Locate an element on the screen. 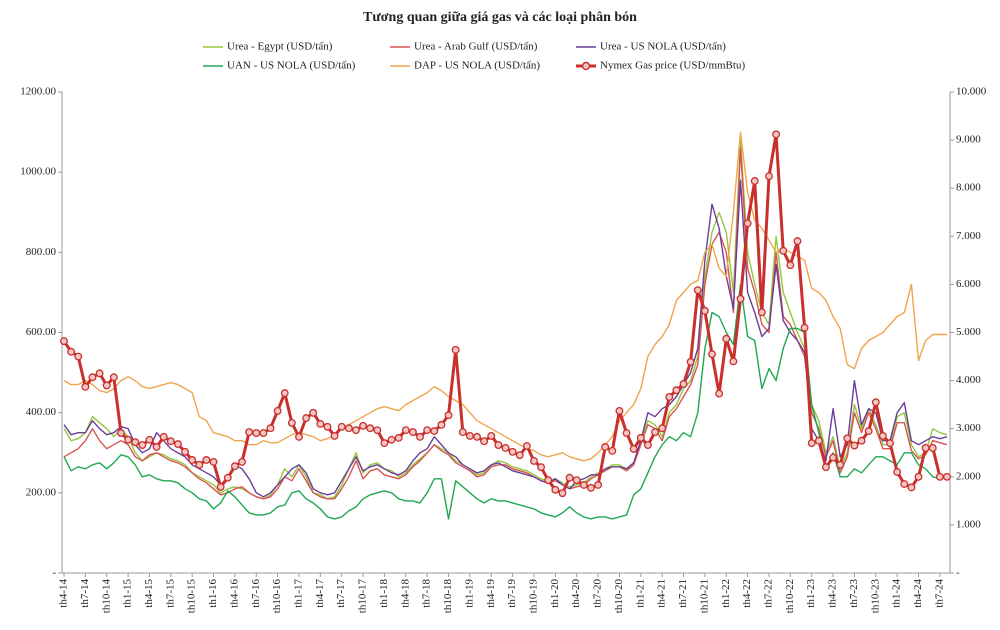 The width and height of the screenshot is (1000, 630). x-tick-label: th1-19 is located at coordinates (469, 593).